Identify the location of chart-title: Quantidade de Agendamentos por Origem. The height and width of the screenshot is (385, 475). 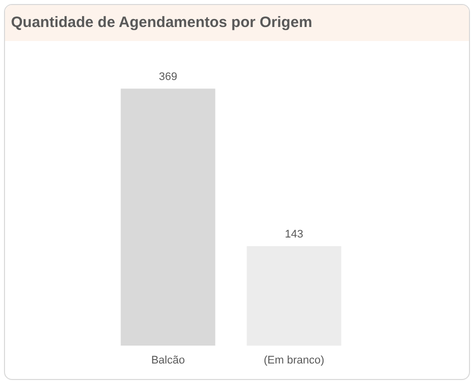
(237, 23).